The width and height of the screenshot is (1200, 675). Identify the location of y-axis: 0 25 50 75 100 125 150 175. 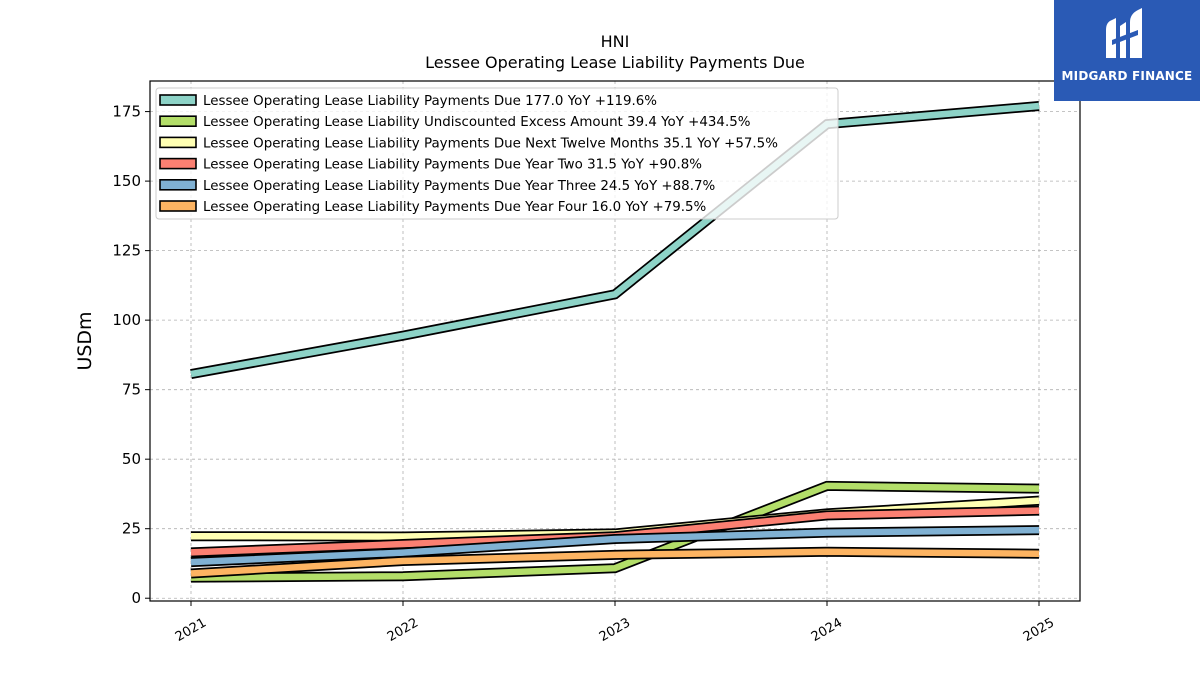
(131, 355).